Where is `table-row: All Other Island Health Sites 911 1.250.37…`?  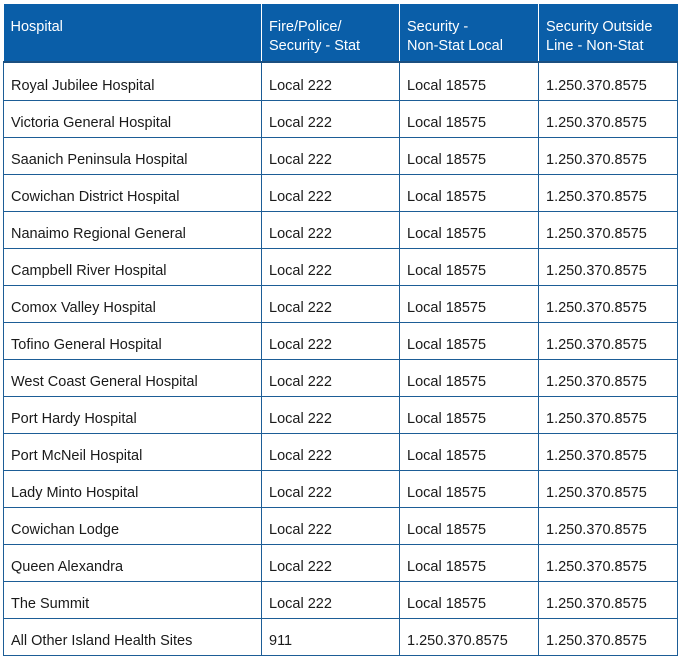
table-row: All Other Island Health Sites 911 1.250.37… is located at coordinates (340, 637).